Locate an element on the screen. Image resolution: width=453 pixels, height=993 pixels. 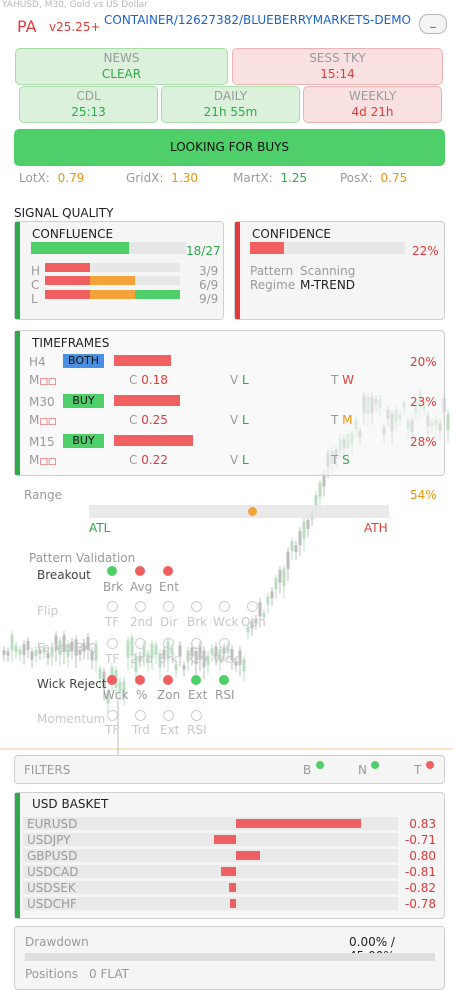
flip-label: Flip is located at coordinates (48, 611).